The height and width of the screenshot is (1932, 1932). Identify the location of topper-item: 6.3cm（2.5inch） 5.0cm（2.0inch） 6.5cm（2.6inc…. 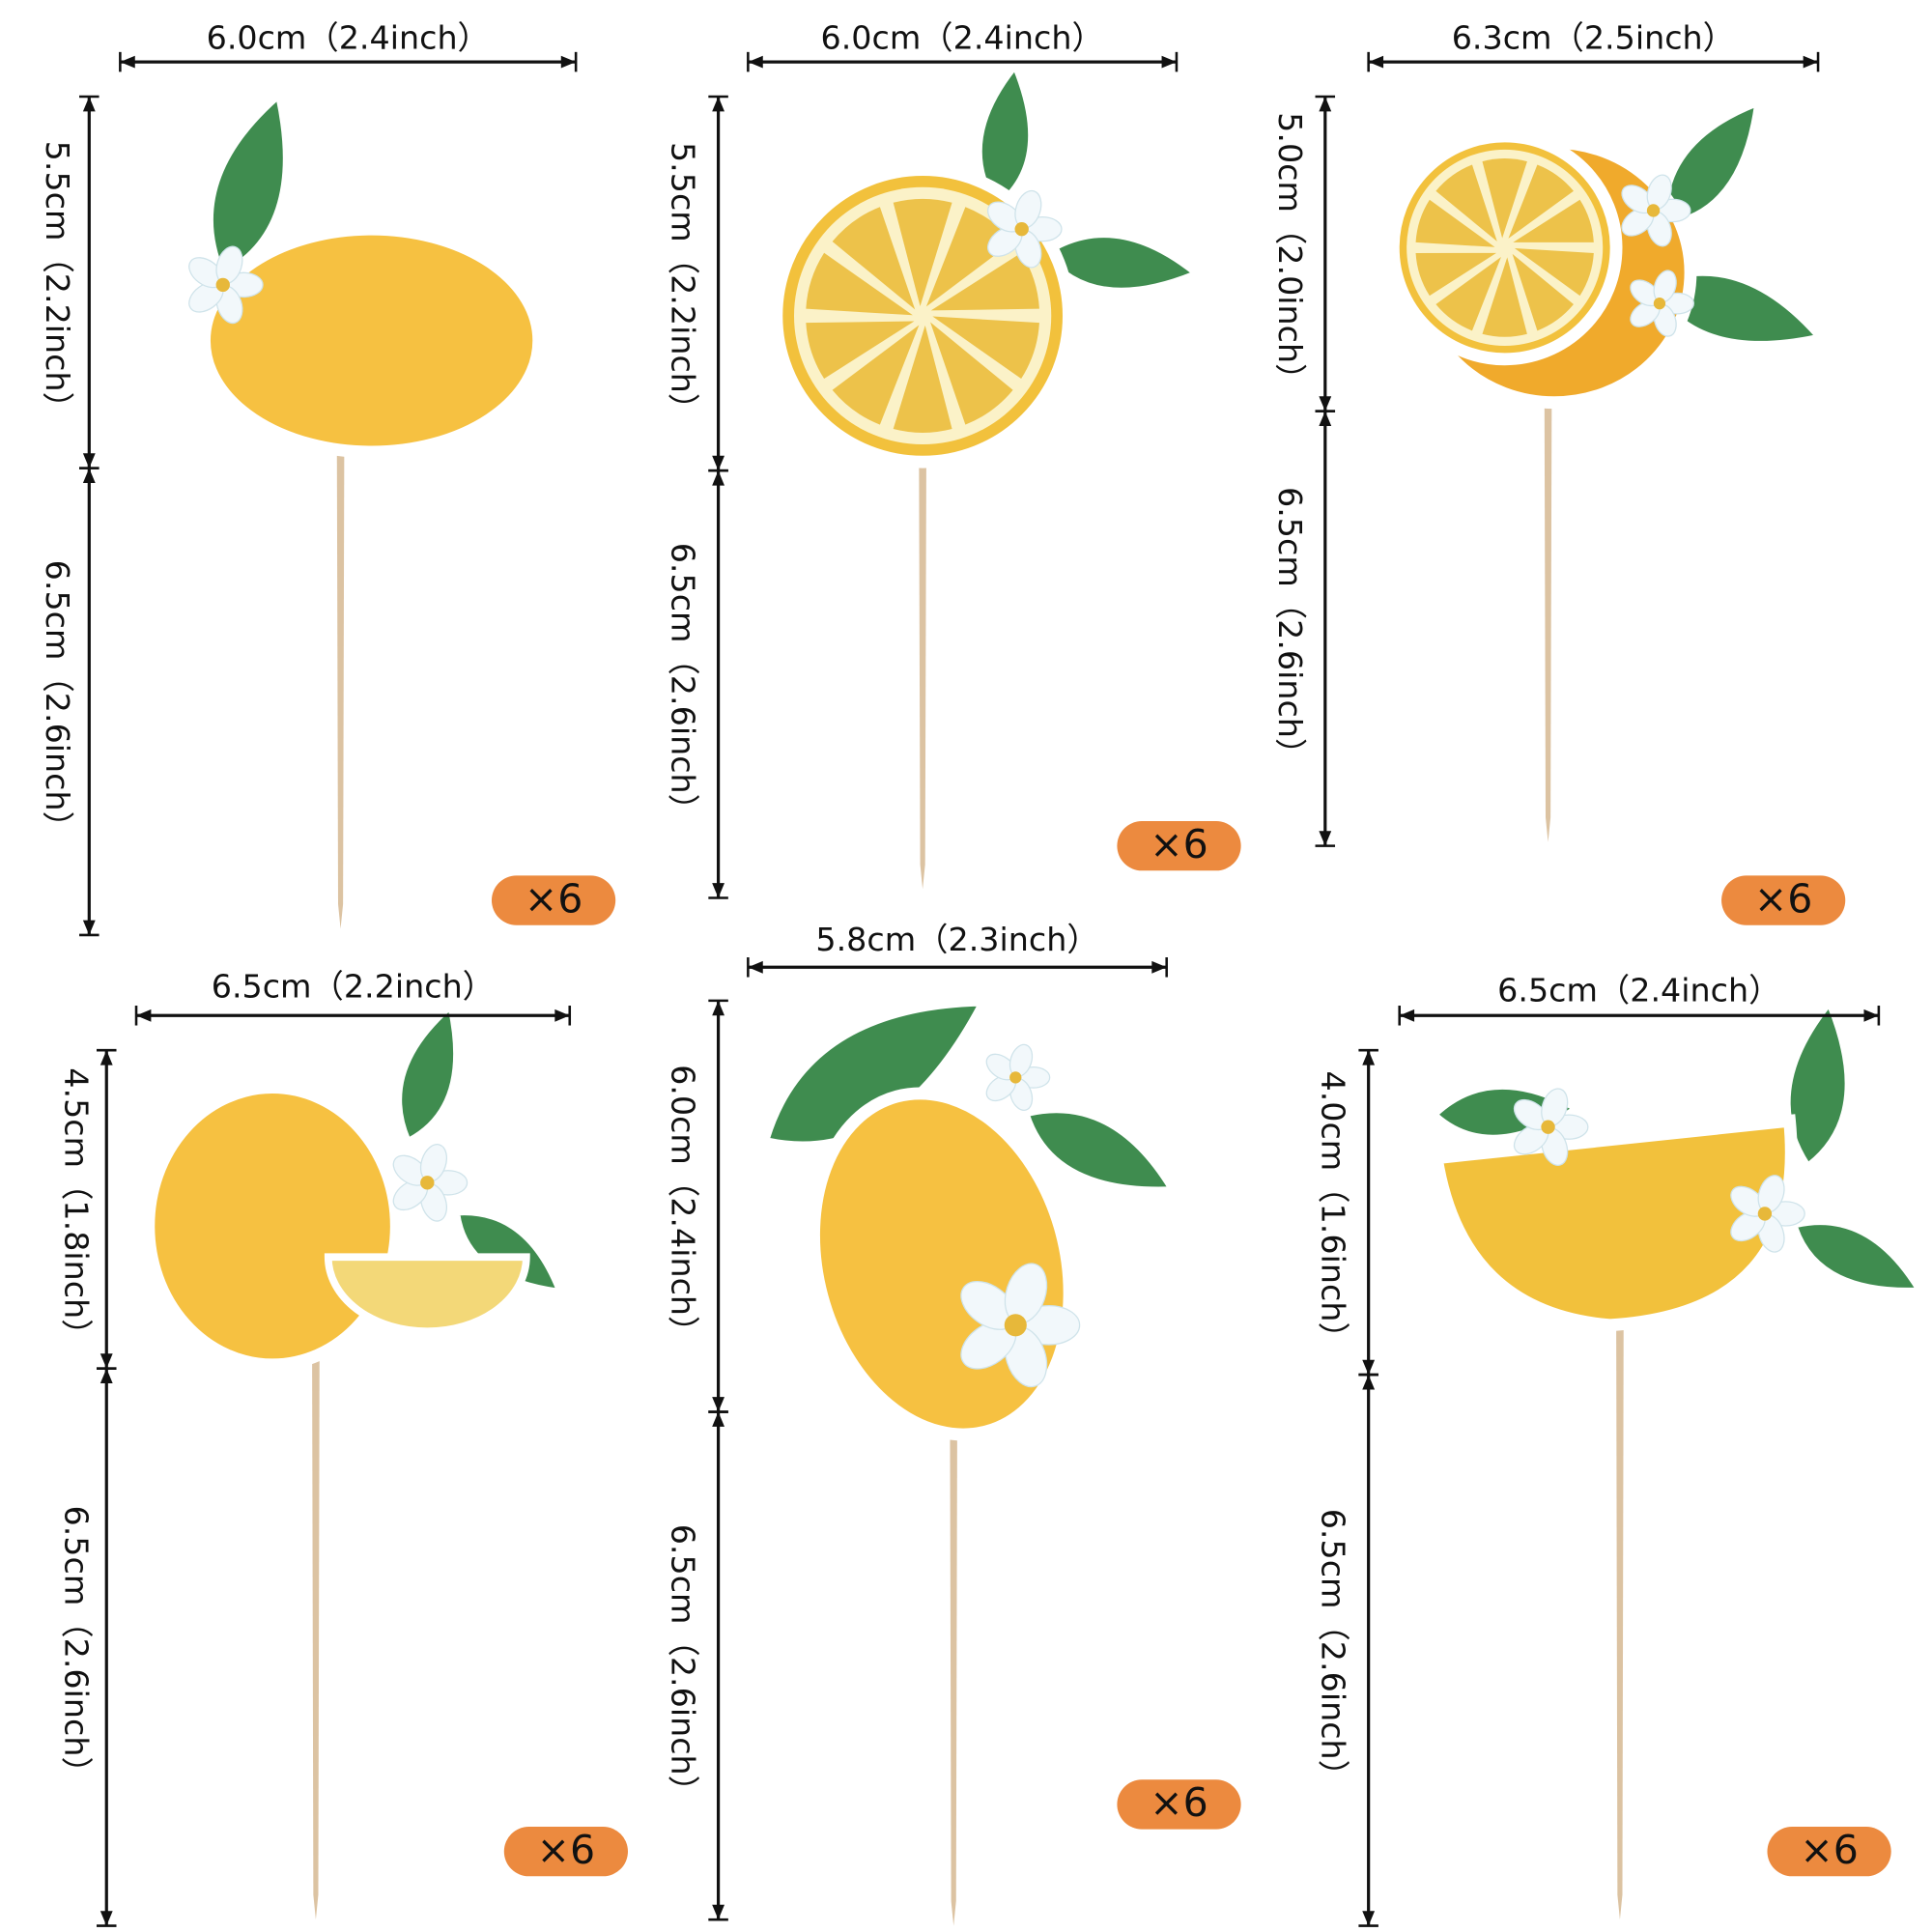
(1558, 472).